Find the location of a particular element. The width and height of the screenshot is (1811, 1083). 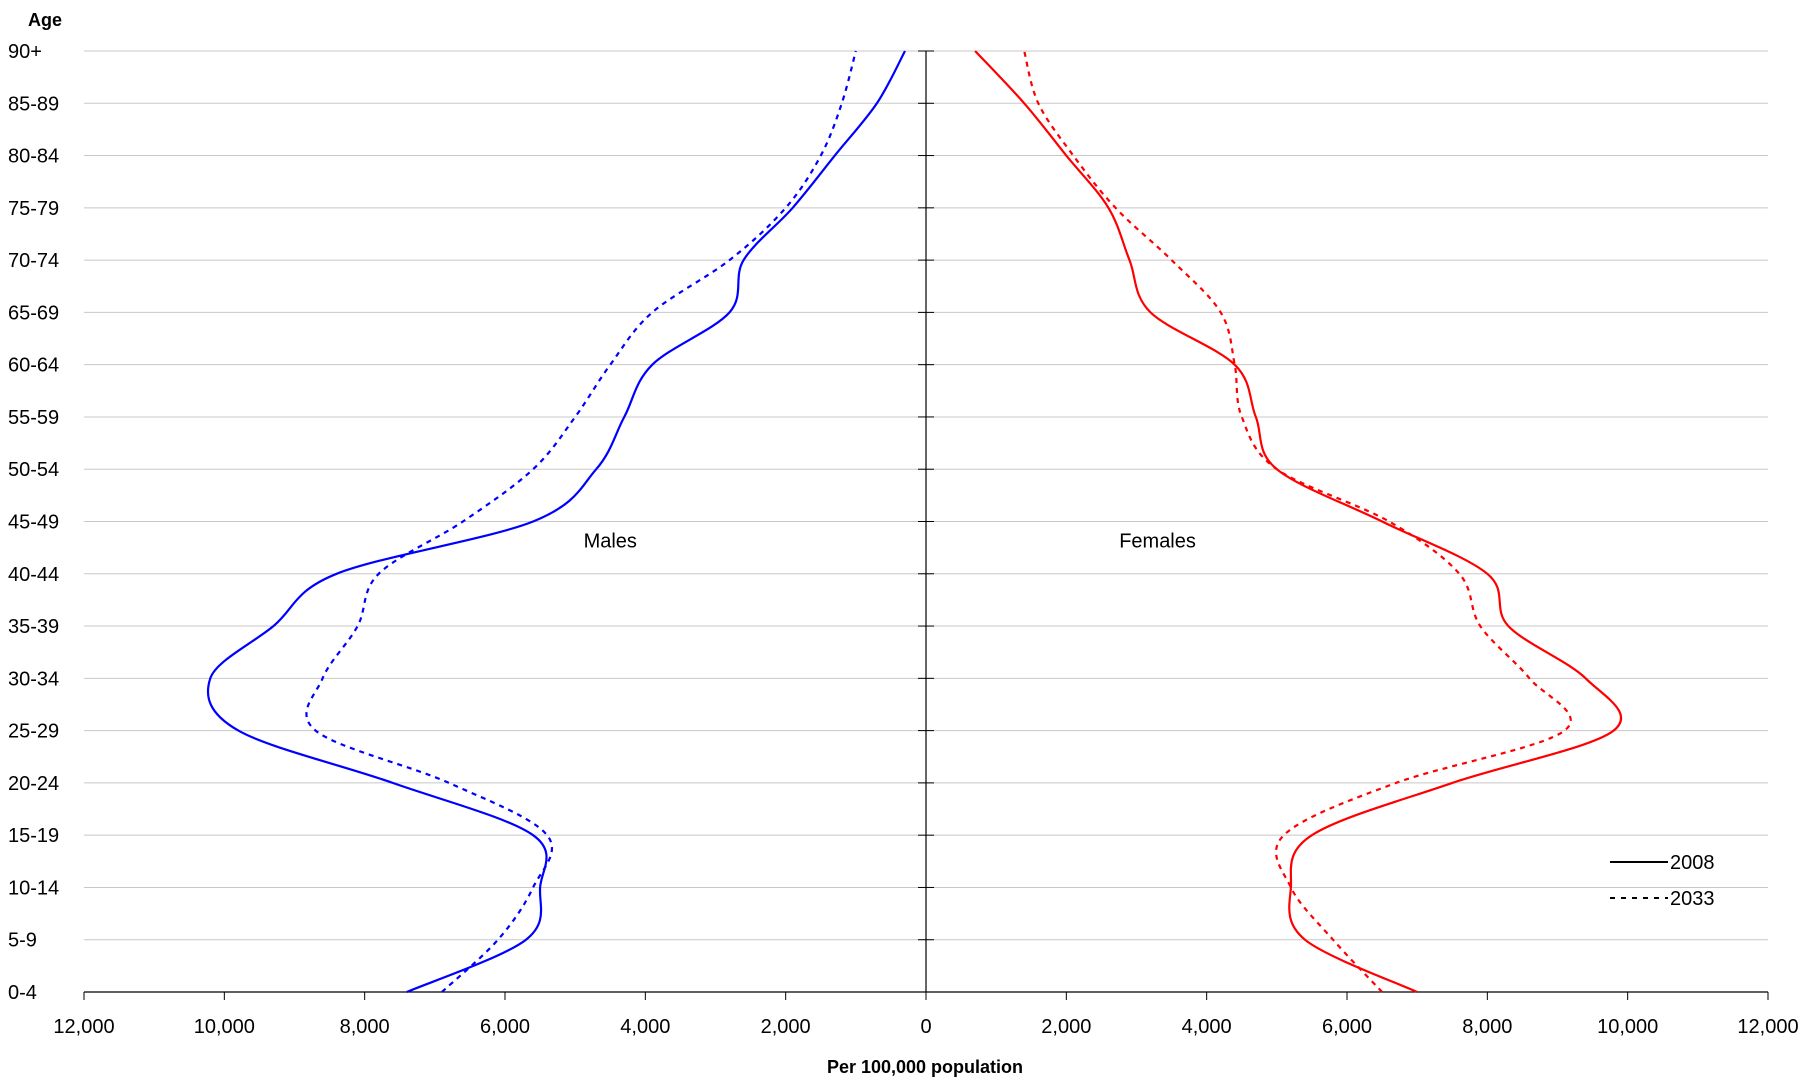

y-tick-label: 90+ is located at coordinates (25, 52).